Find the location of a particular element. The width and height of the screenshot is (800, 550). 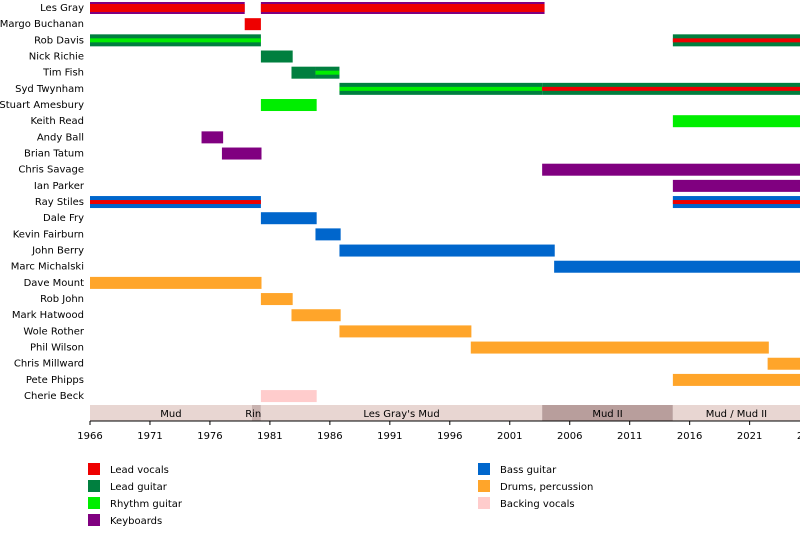

row-label: Rob John is located at coordinates (62, 299).